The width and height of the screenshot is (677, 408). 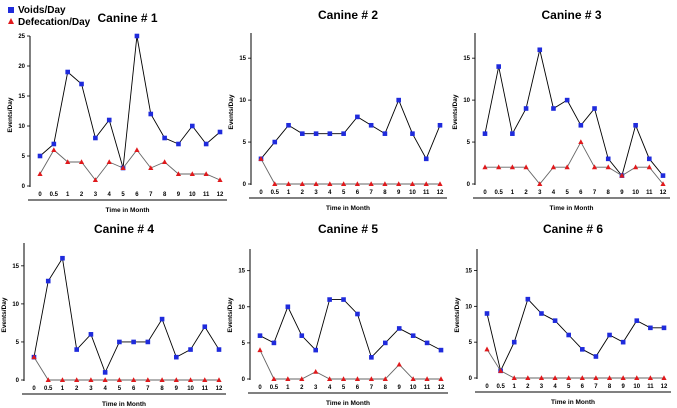 I want to click on x-tick-label: 4, so click(x=555, y=387).